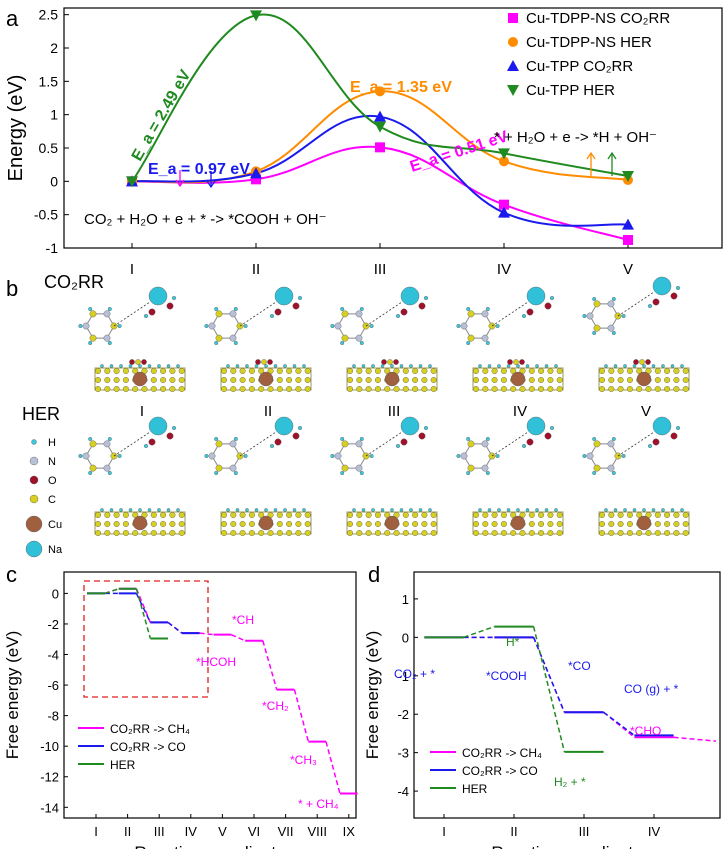 The height and width of the screenshot is (854, 728). What do you see at coordinates (619, 724) in the screenshot?
I see `connector-d` at bounding box center [619, 724].